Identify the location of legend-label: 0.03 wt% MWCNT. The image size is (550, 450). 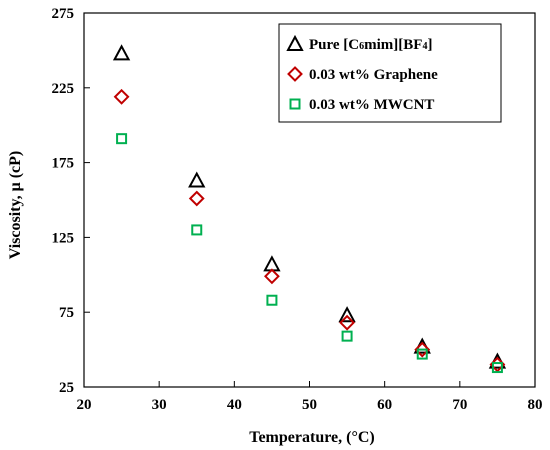
(371, 105).